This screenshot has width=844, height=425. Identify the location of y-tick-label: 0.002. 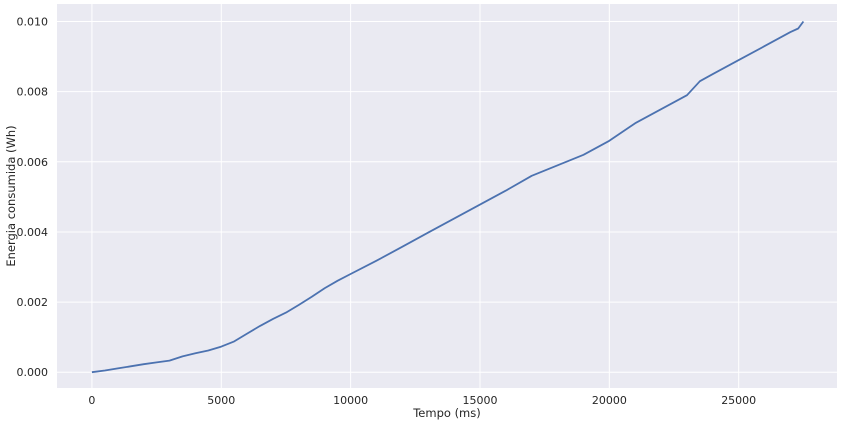
(33, 302).